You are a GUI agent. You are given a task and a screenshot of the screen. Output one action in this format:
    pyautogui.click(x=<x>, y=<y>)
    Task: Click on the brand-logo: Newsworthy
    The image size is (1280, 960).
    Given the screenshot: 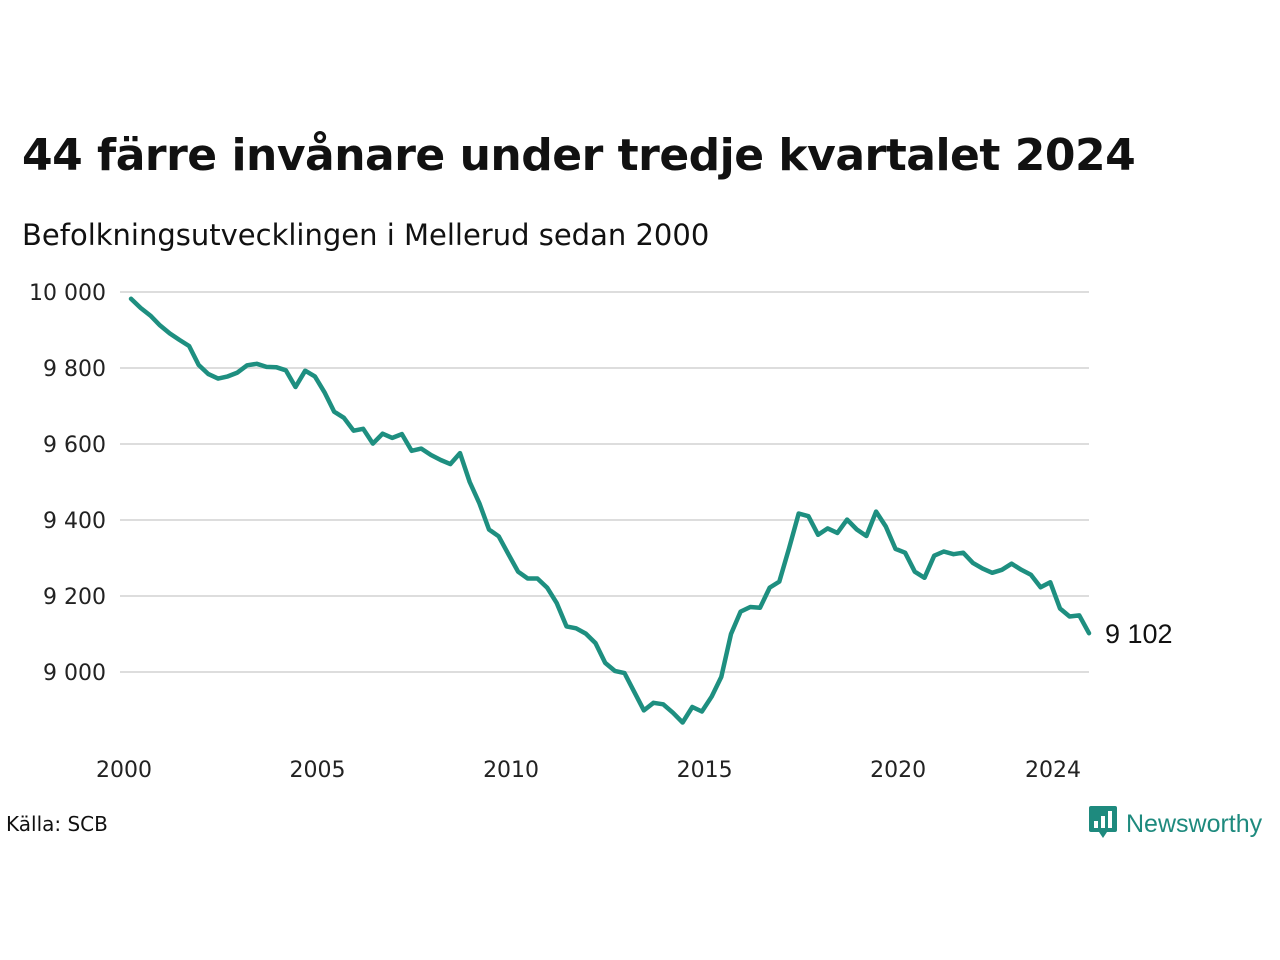 What is the action you would take?
    pyautogui.click(x=1175, y=824)
    